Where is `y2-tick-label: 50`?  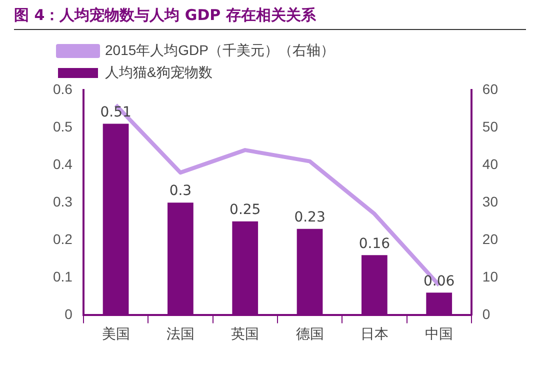 y2-tick-label: 50 is located at coordinates (490, 126).